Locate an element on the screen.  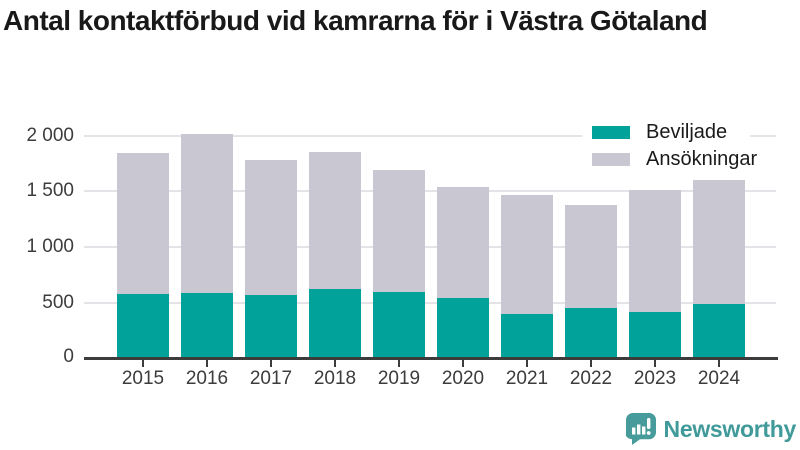
bar-beviljade-2019 is located at coordinates (399, 325).